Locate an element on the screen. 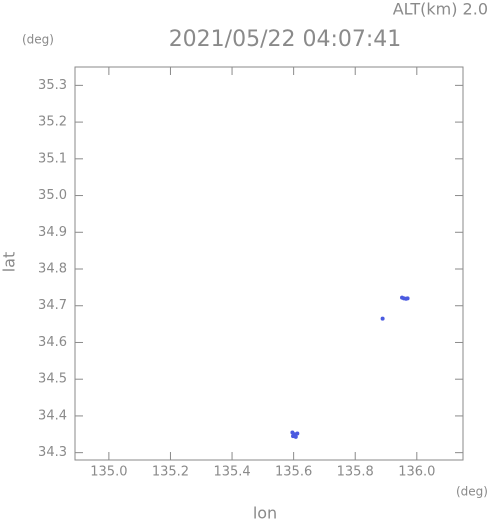 This screenshot has height=521, width=491. y-tick-label: 35.2 is located at coordinates (52, 122).